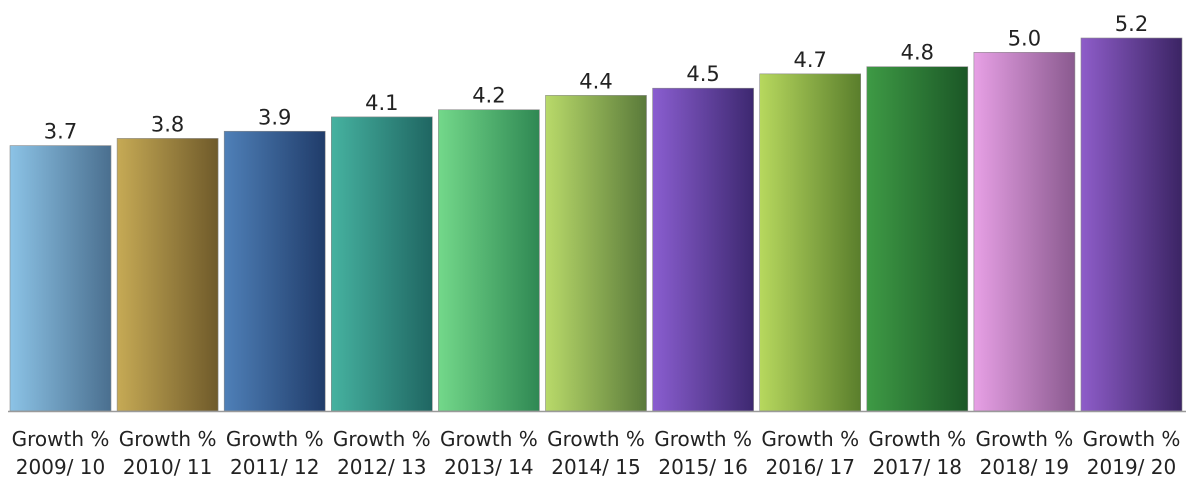  Describe the element at coordinates (167, 124) in the screenshot. I see `data-label-2: 3.8` at that location.